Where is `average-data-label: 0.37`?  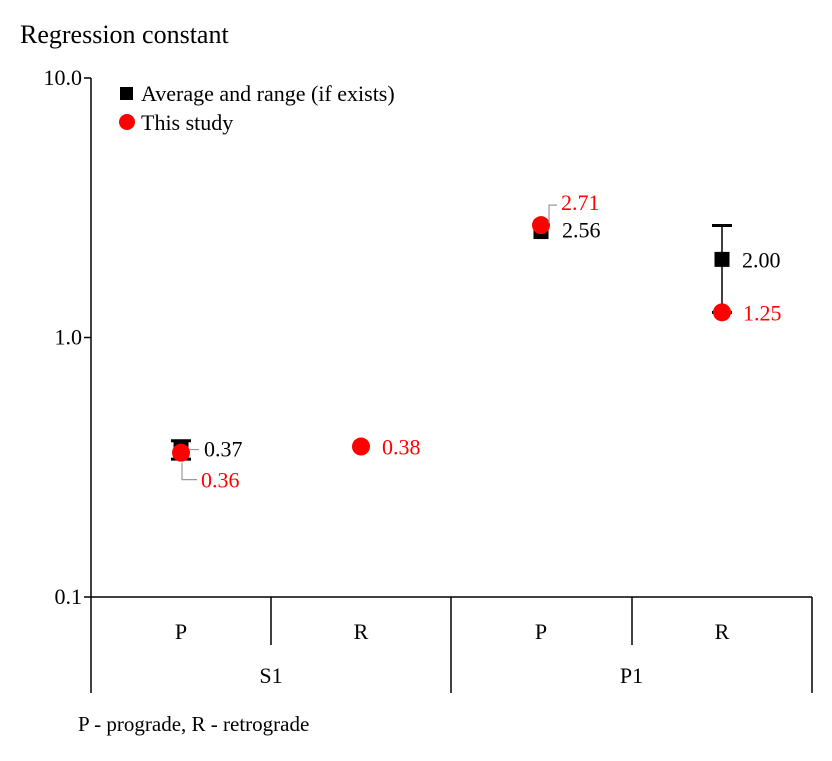
average-data-label: 0.37 is located at coordinates (223, 449).